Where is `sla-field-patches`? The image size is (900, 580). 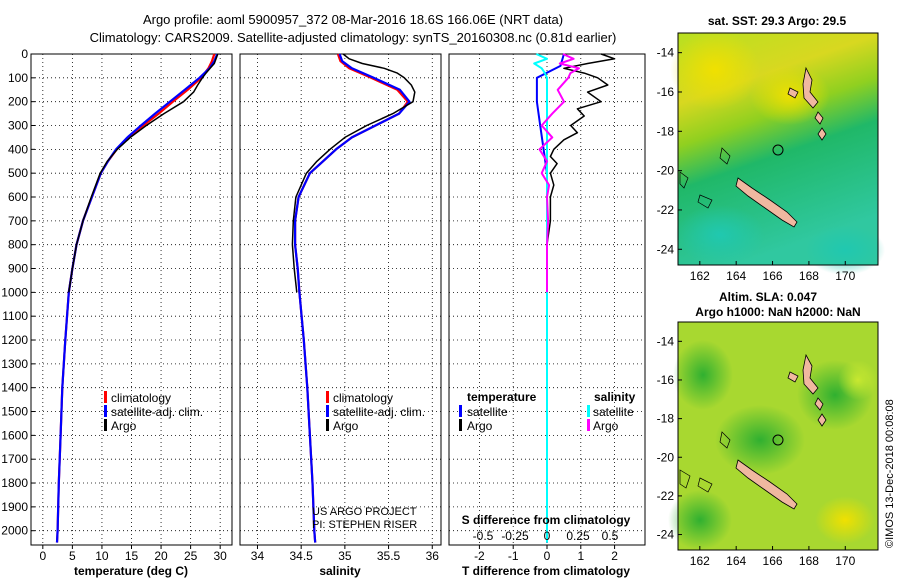 sla-field-patches is located at coordinates (773, 445).